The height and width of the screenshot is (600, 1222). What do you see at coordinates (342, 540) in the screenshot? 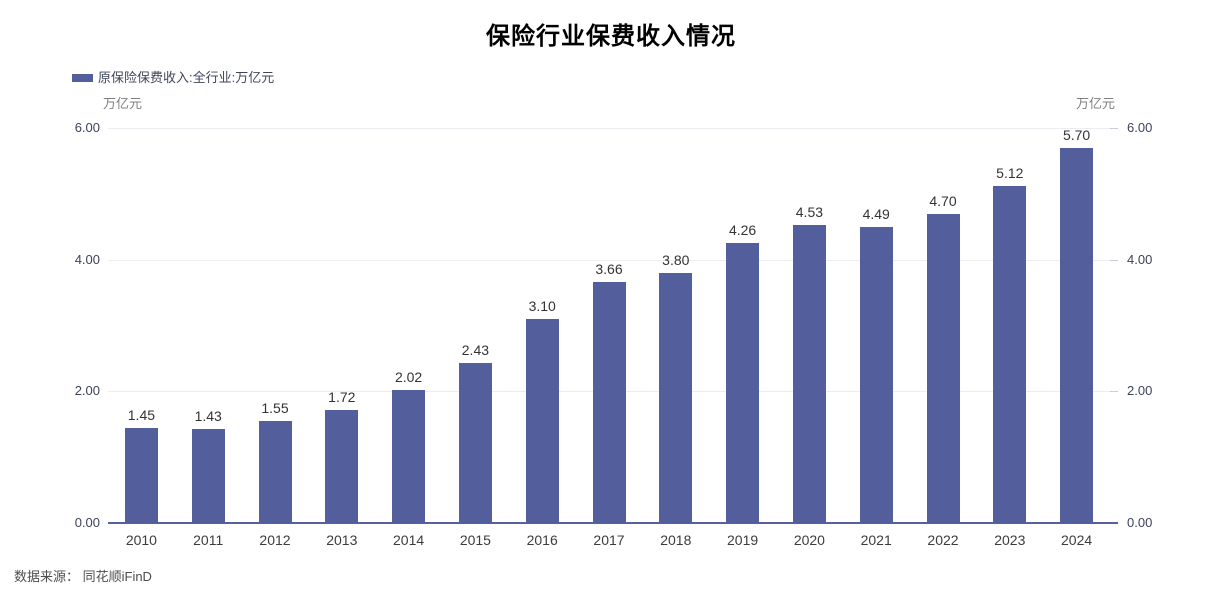
I see `x-axis-label: 2013` at bounding box center [342, 540].